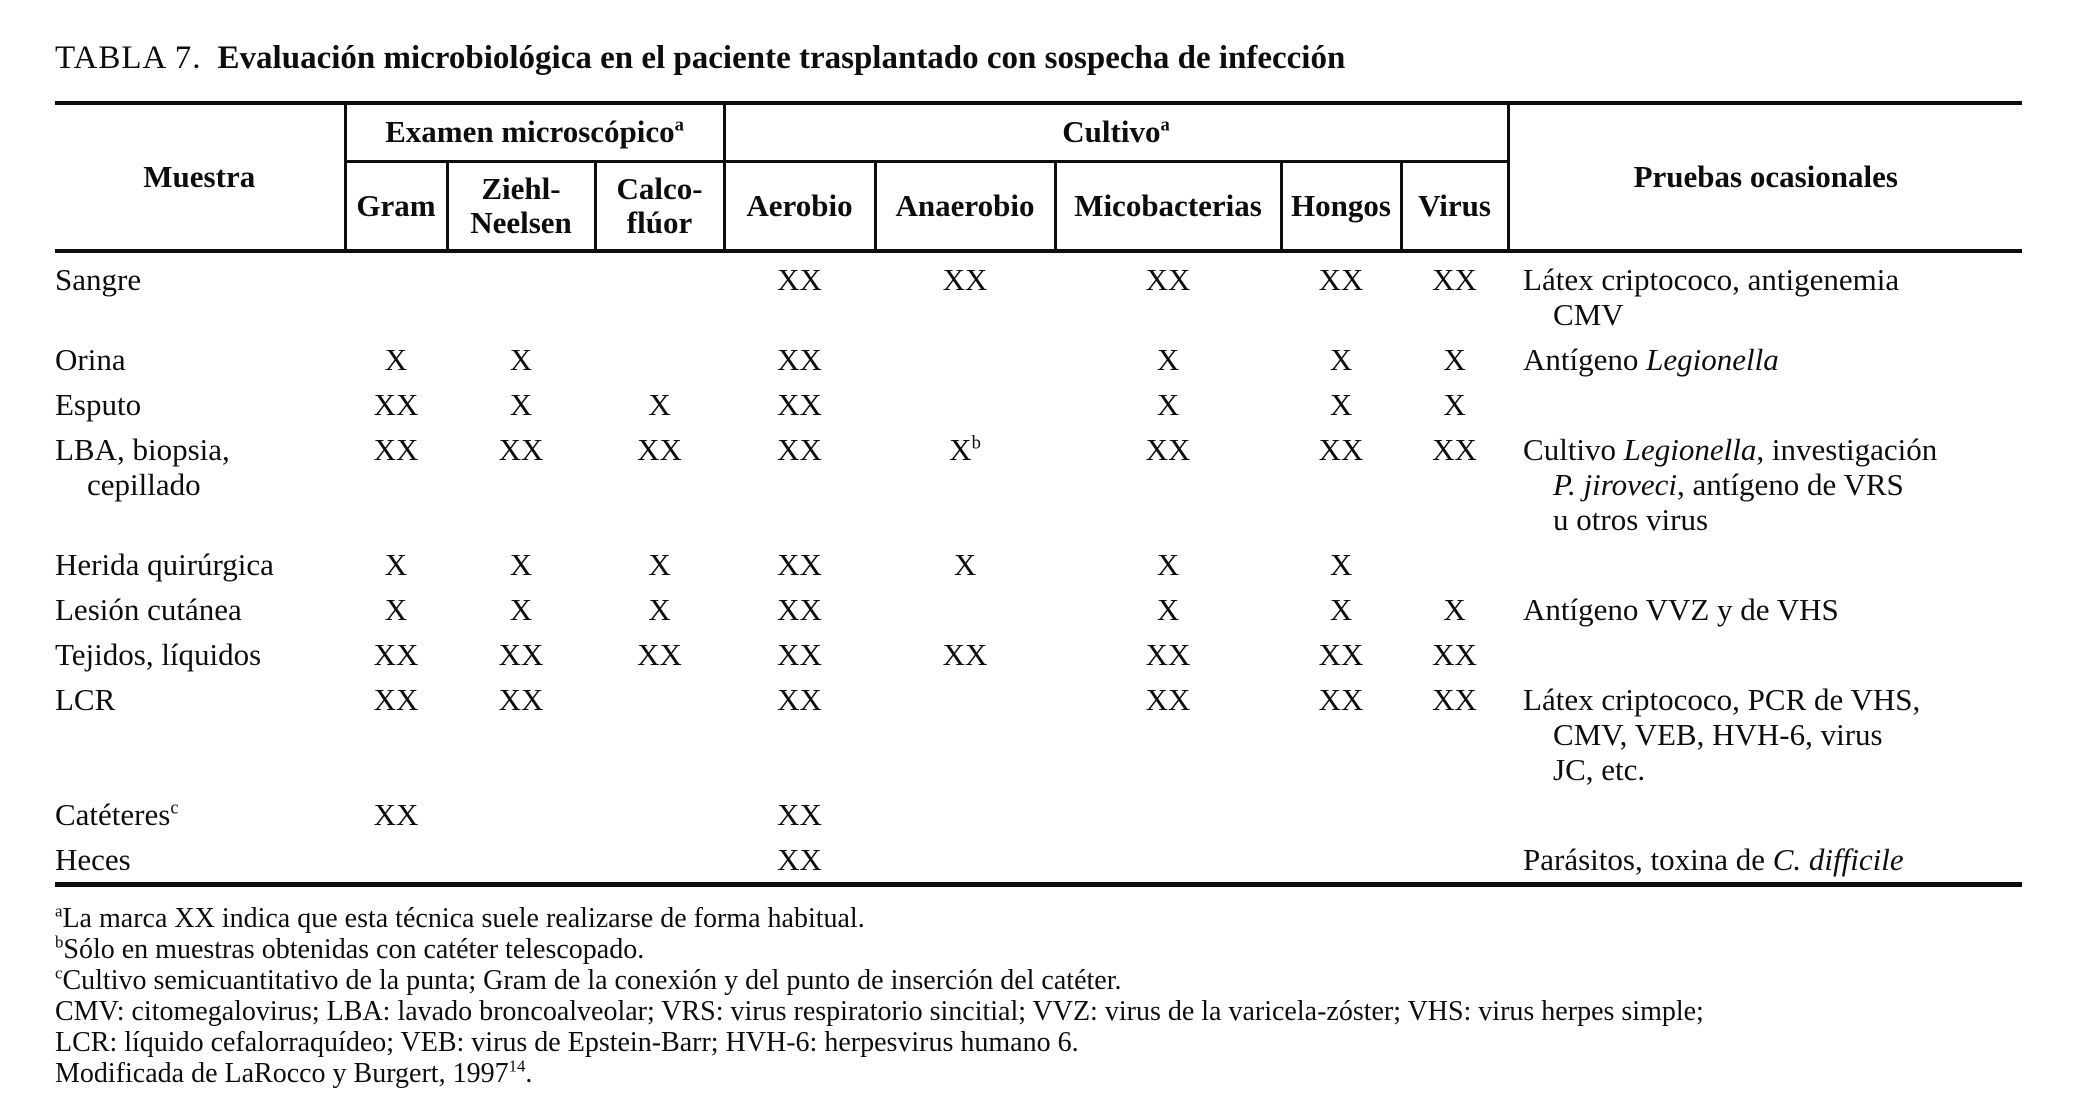 This screenshot has width=2076, height=1116. Describe the element at coordinates (93, 859) in the screenshot. I see `cell-muestra: Heces` at that location.